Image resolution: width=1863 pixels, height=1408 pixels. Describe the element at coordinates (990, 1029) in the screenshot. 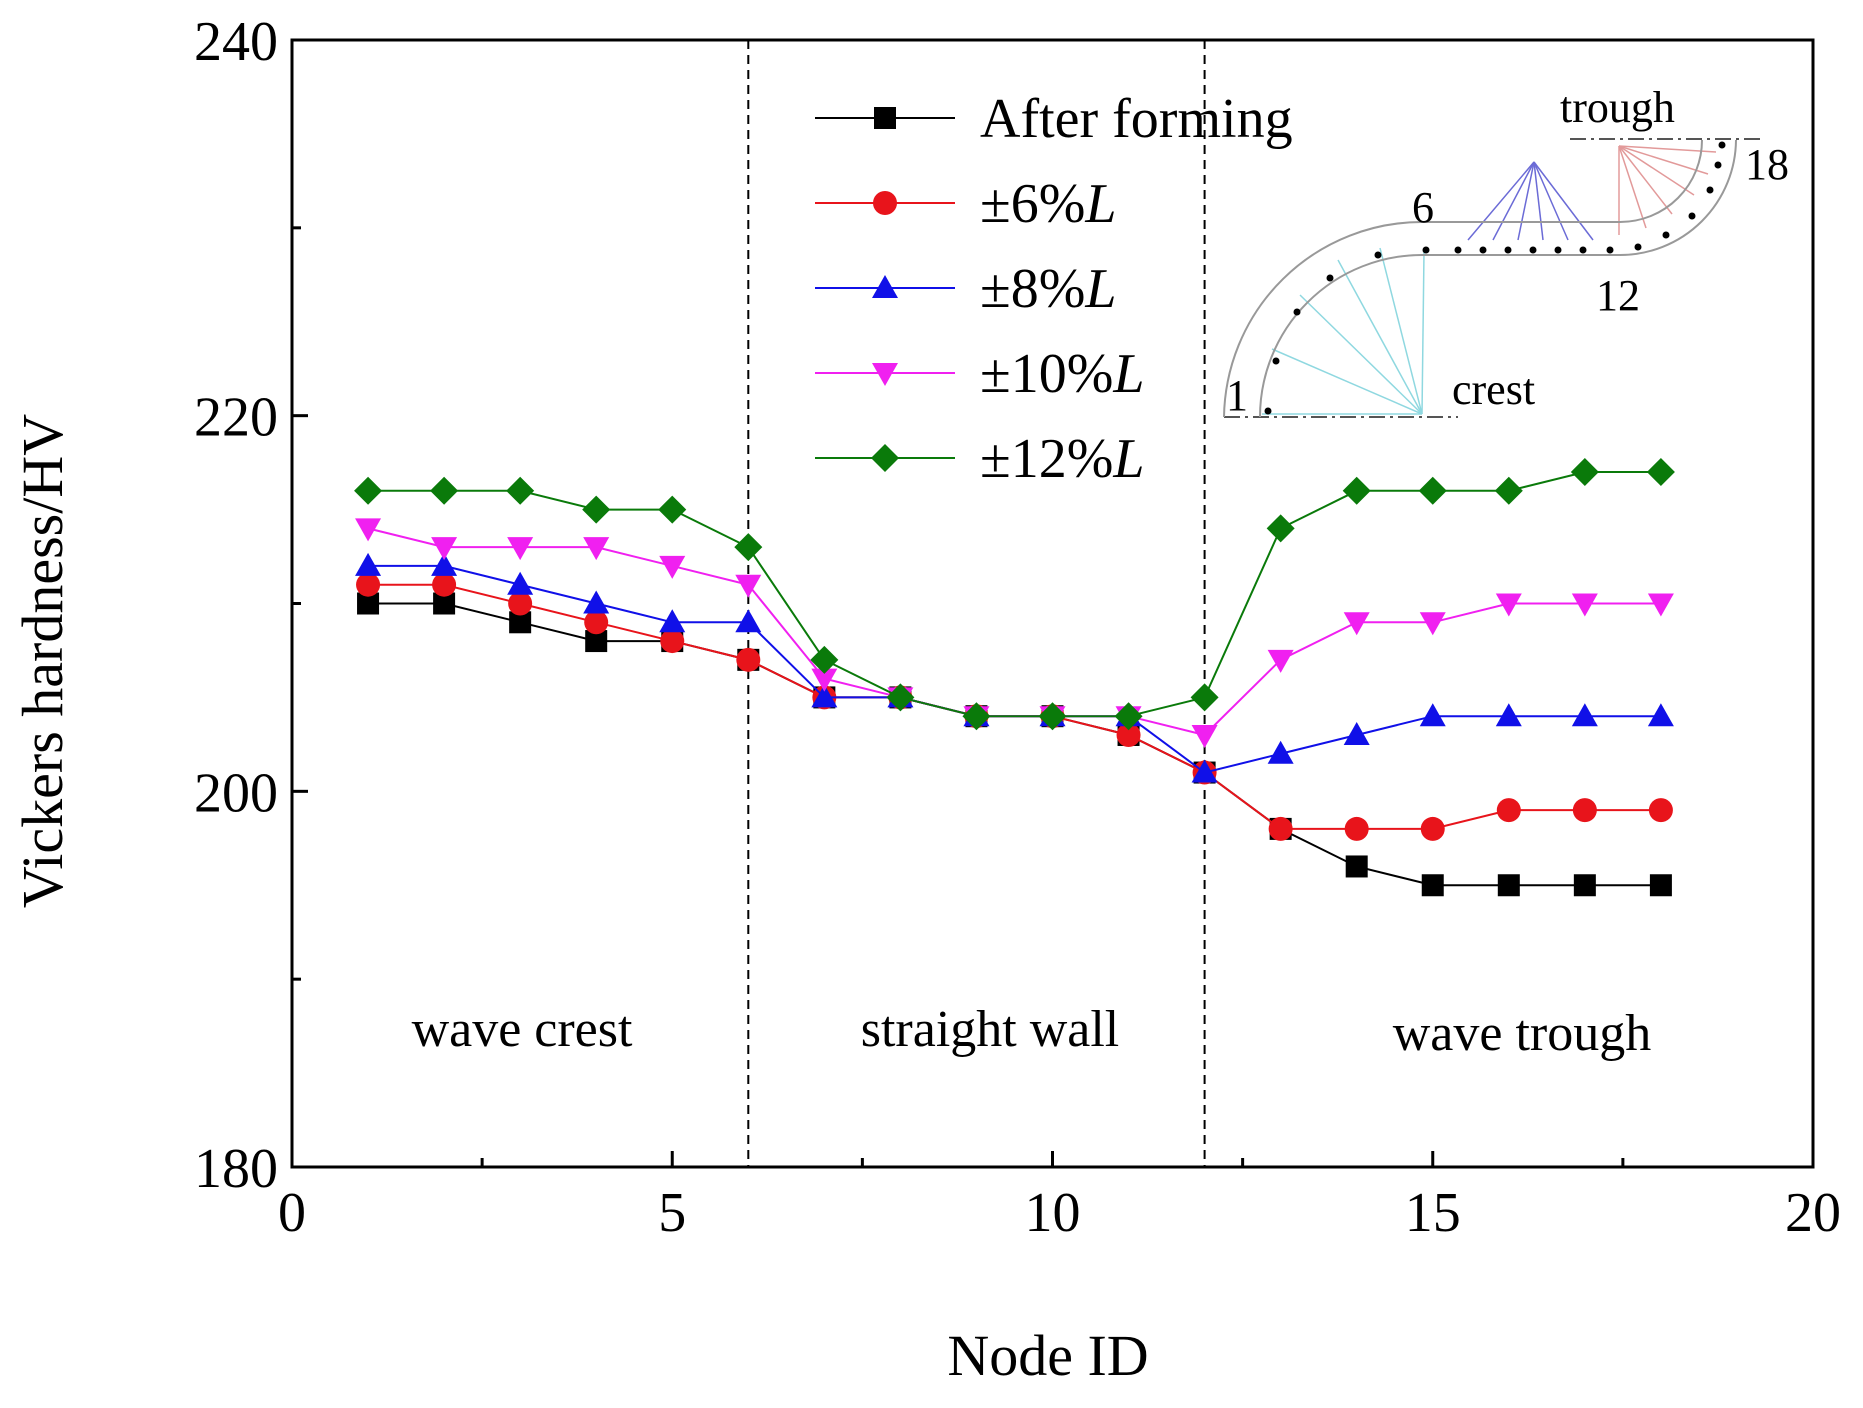

I see `region-label-straight-wall: straight wall` at that location.